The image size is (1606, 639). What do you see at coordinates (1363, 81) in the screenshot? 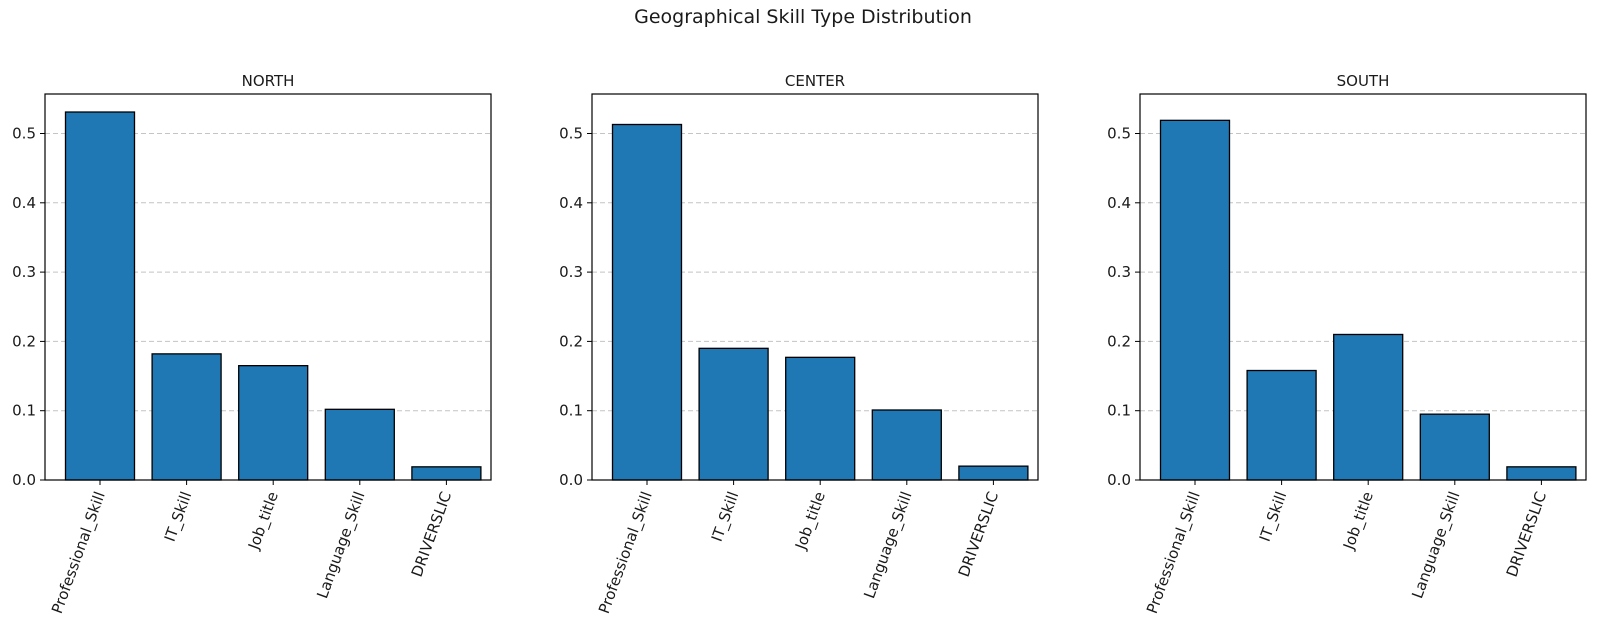
I see `panel-title: SOUTH` at bounding box center [1363, 81].